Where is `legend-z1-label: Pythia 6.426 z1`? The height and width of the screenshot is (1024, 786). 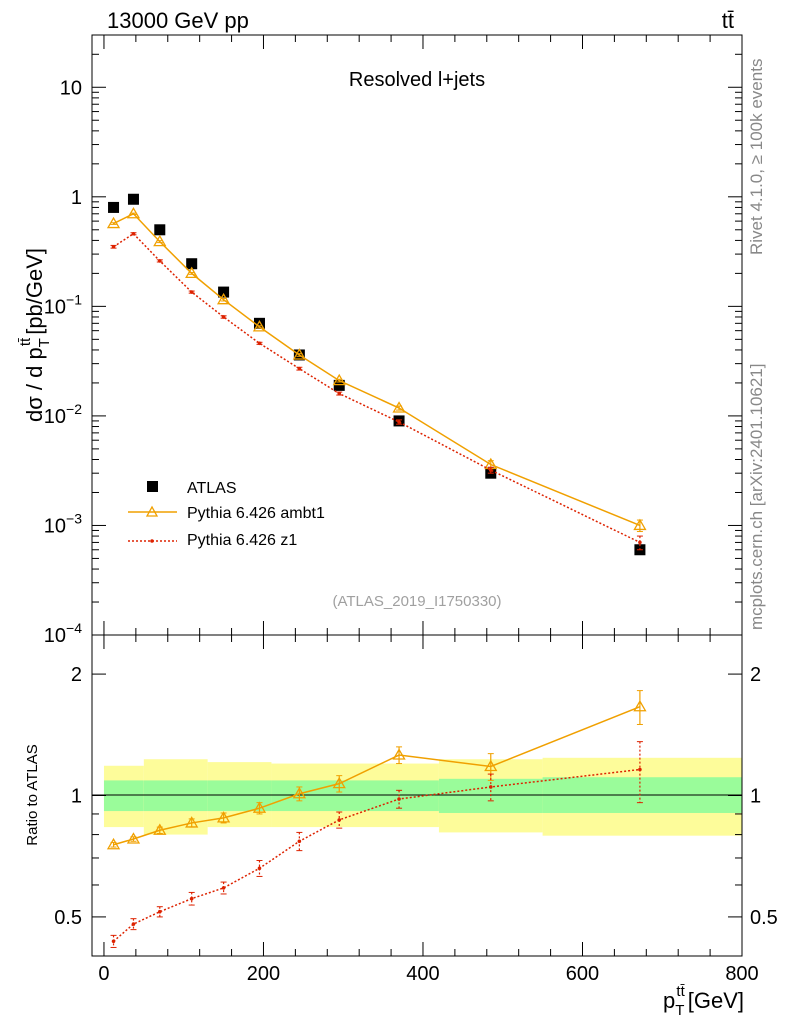
legend-z1-label: Pythia 6.426 z1 is located at coordinates (242, 540).